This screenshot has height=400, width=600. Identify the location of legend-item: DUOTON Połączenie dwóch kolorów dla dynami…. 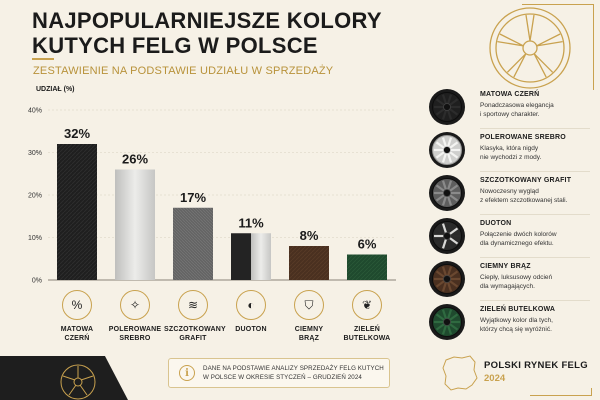
(504, 236).